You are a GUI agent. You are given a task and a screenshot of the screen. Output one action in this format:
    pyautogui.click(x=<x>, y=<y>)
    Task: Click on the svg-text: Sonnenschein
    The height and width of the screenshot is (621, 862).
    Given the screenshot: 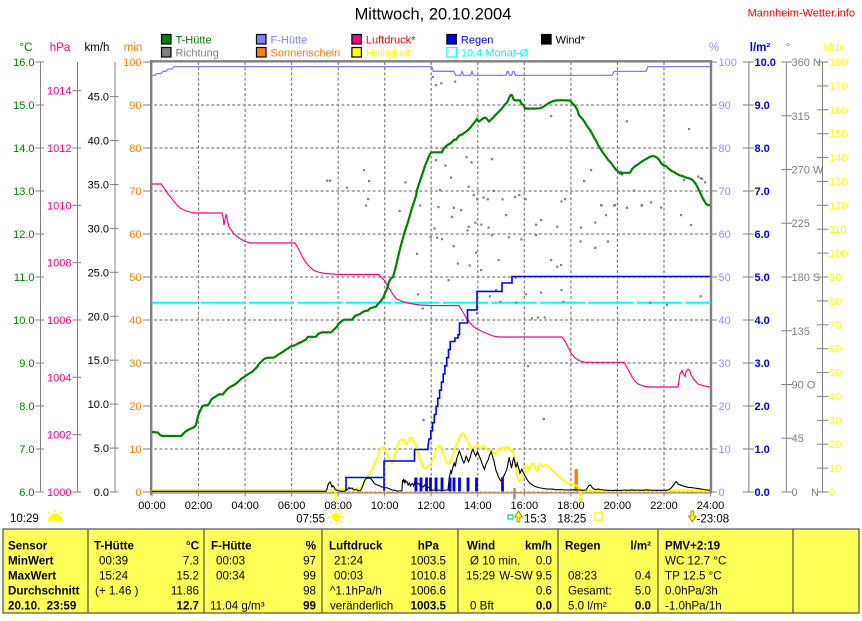 What is the action you would take?
    pyautogui.click(x=306, y=53)
    